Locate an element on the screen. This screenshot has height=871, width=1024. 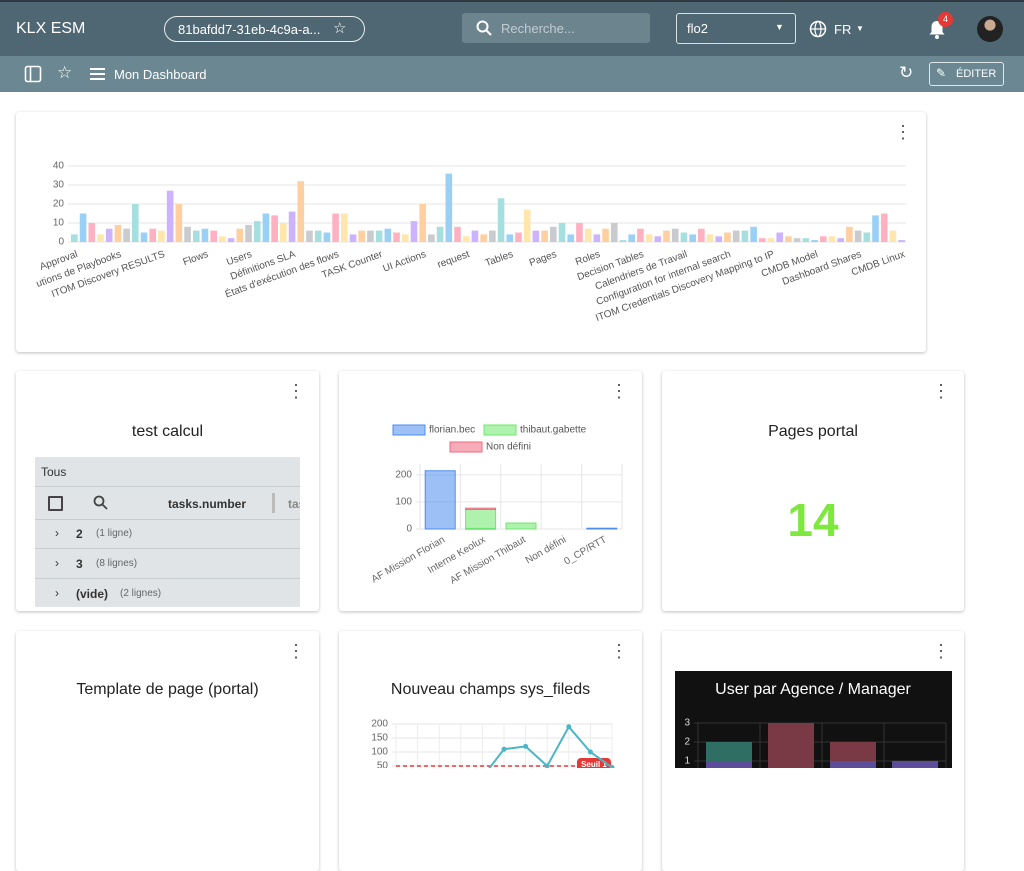
refresh-icon: ↻ is located at coordinates (906, 72).